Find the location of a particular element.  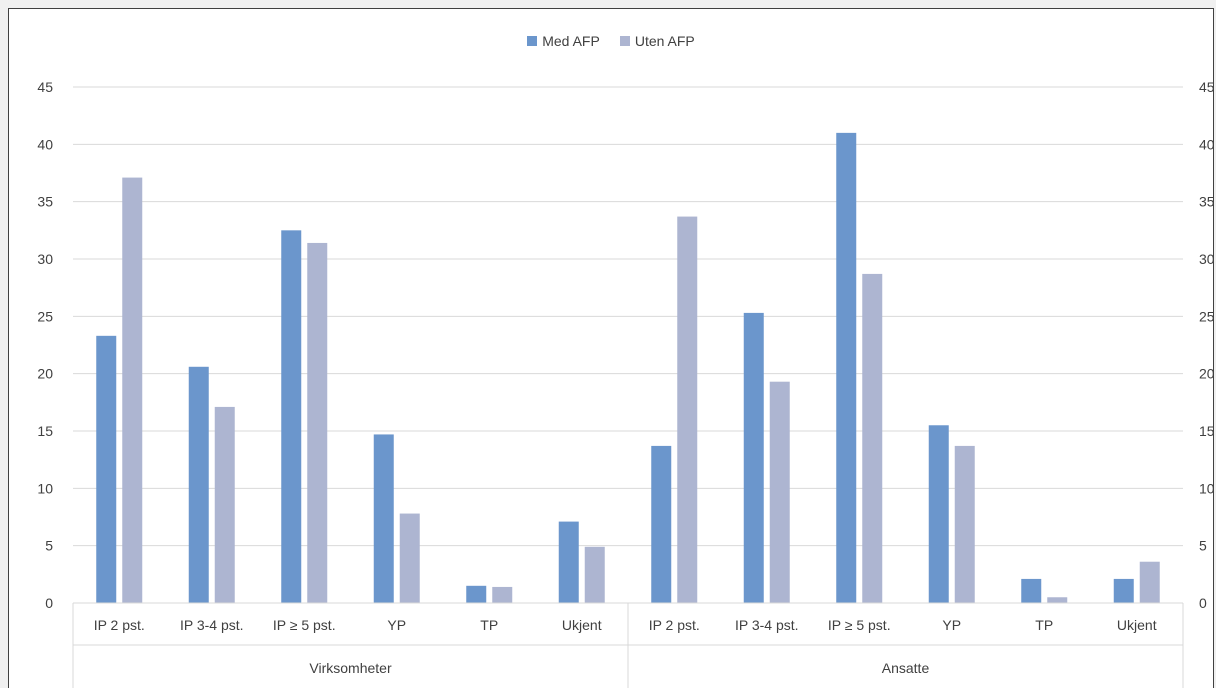

y-tick-label-left: 15 is located at coordinates (45, 431).